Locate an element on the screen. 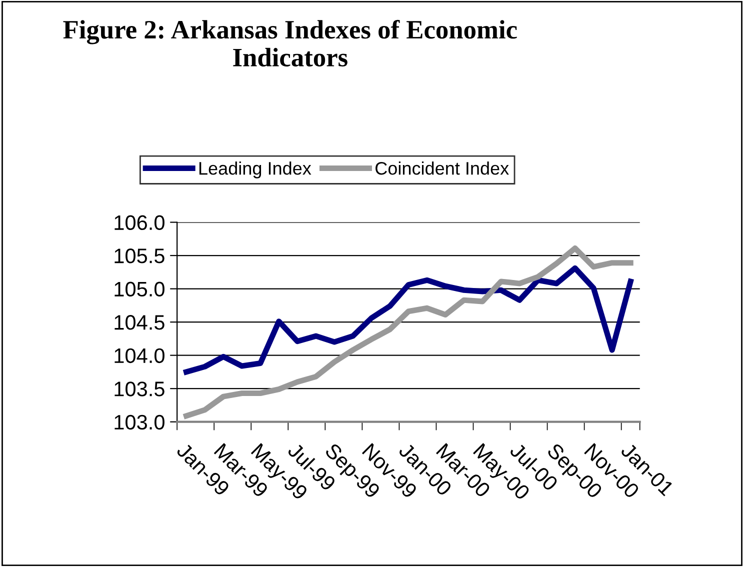 This screenshot has width=744, height=567. legend-label: Coincident Index is located at coordinates (442, 168).